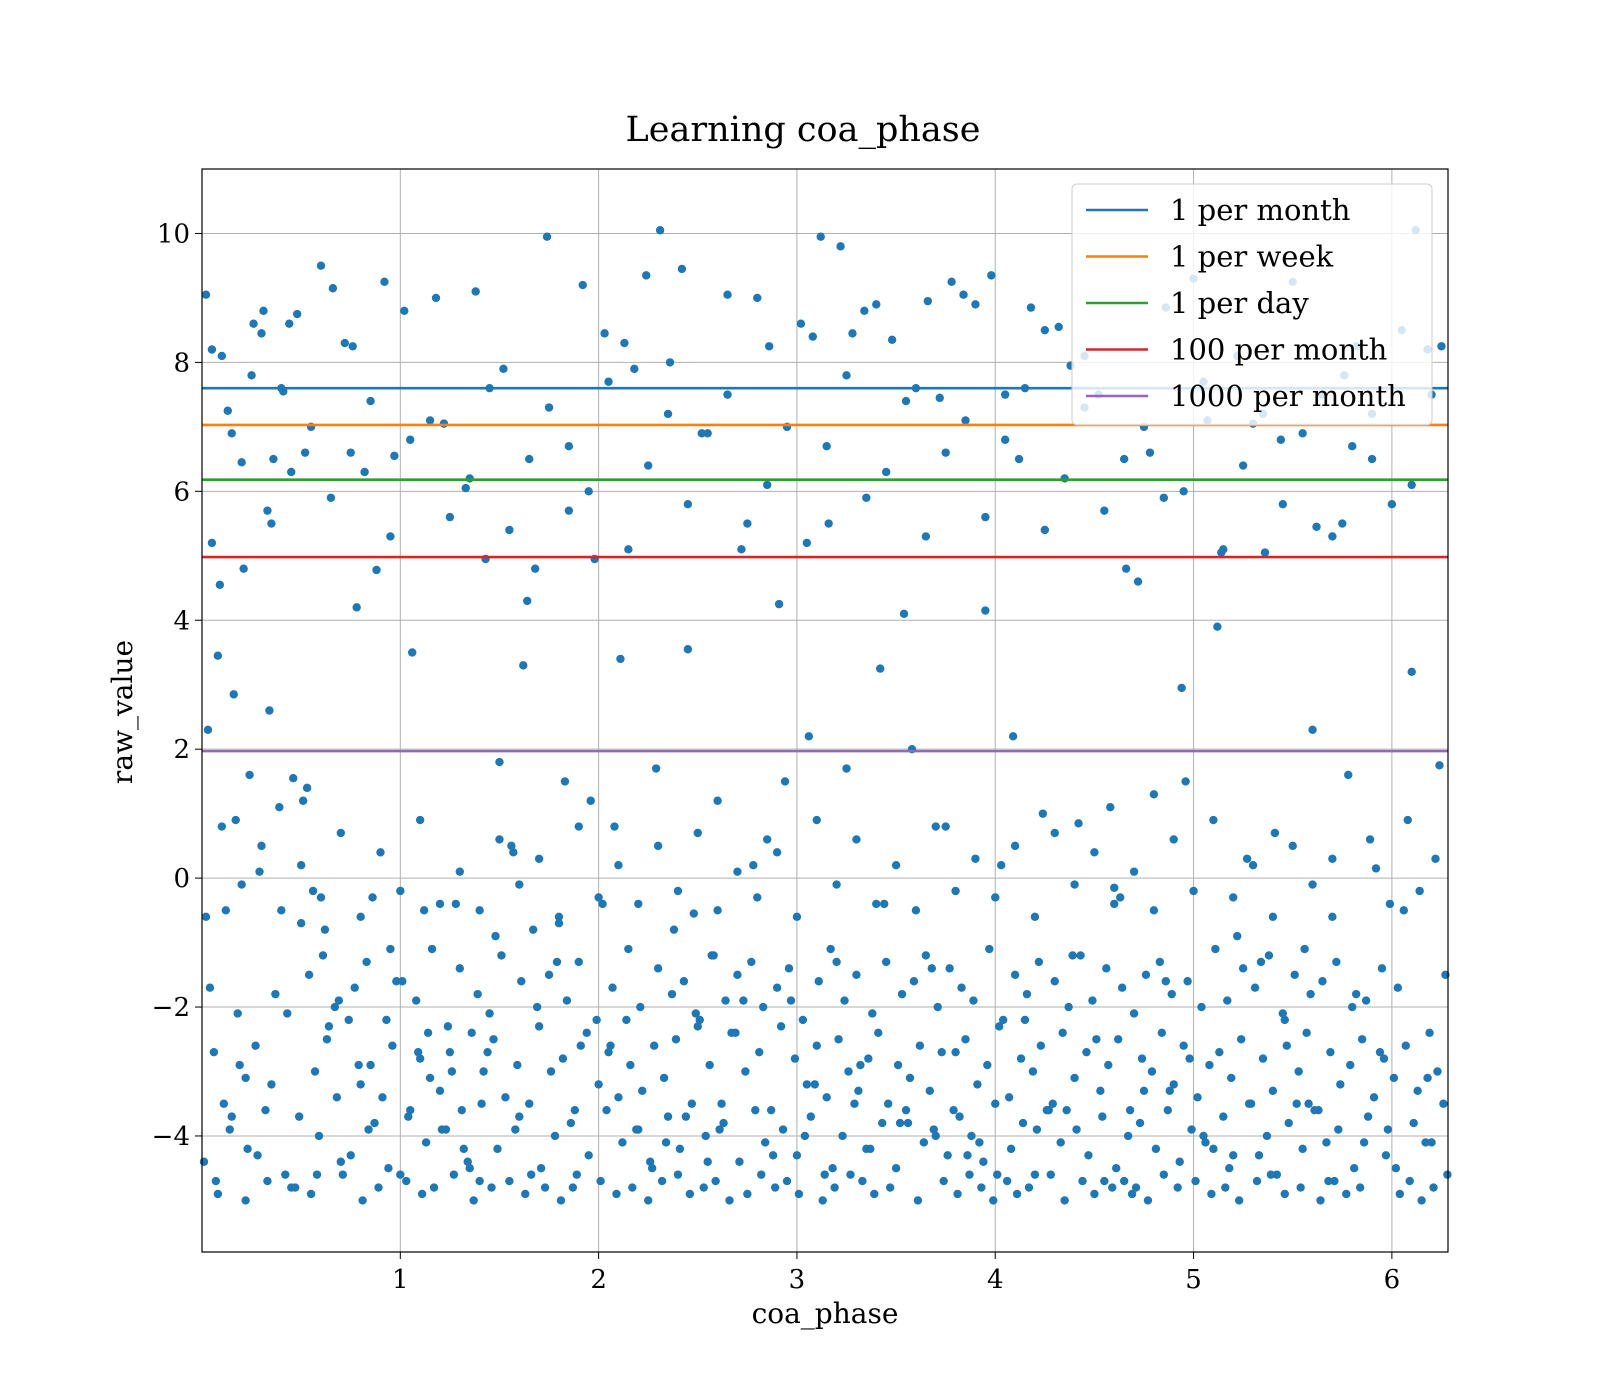  What do you see at coordinates (181, 750) in the screenshot?
I see `y-tick-label: 2` at bounding box center [181, 750].